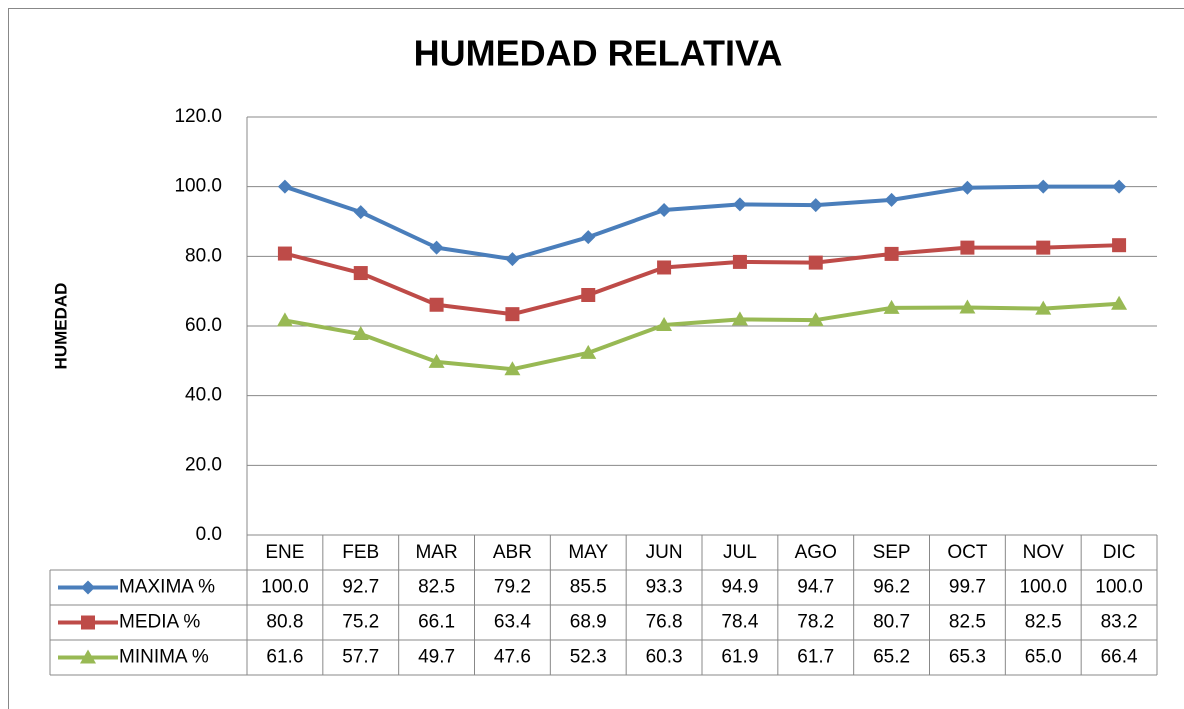  Describe the element at coordinates (512, 587) in the screenshot. I see `table-value: 79.2` at that location.